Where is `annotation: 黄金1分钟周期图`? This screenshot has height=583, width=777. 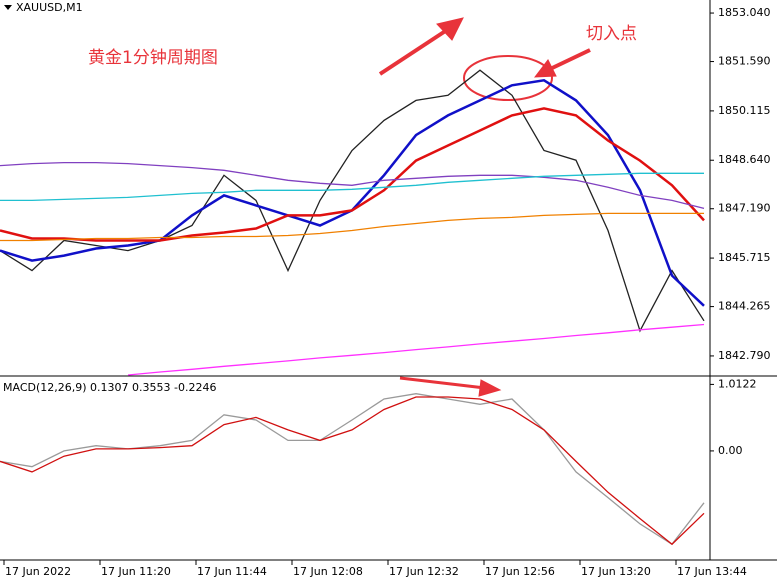 annotation: 黄金1分钟周期图 is located at coordinates (153, 58).